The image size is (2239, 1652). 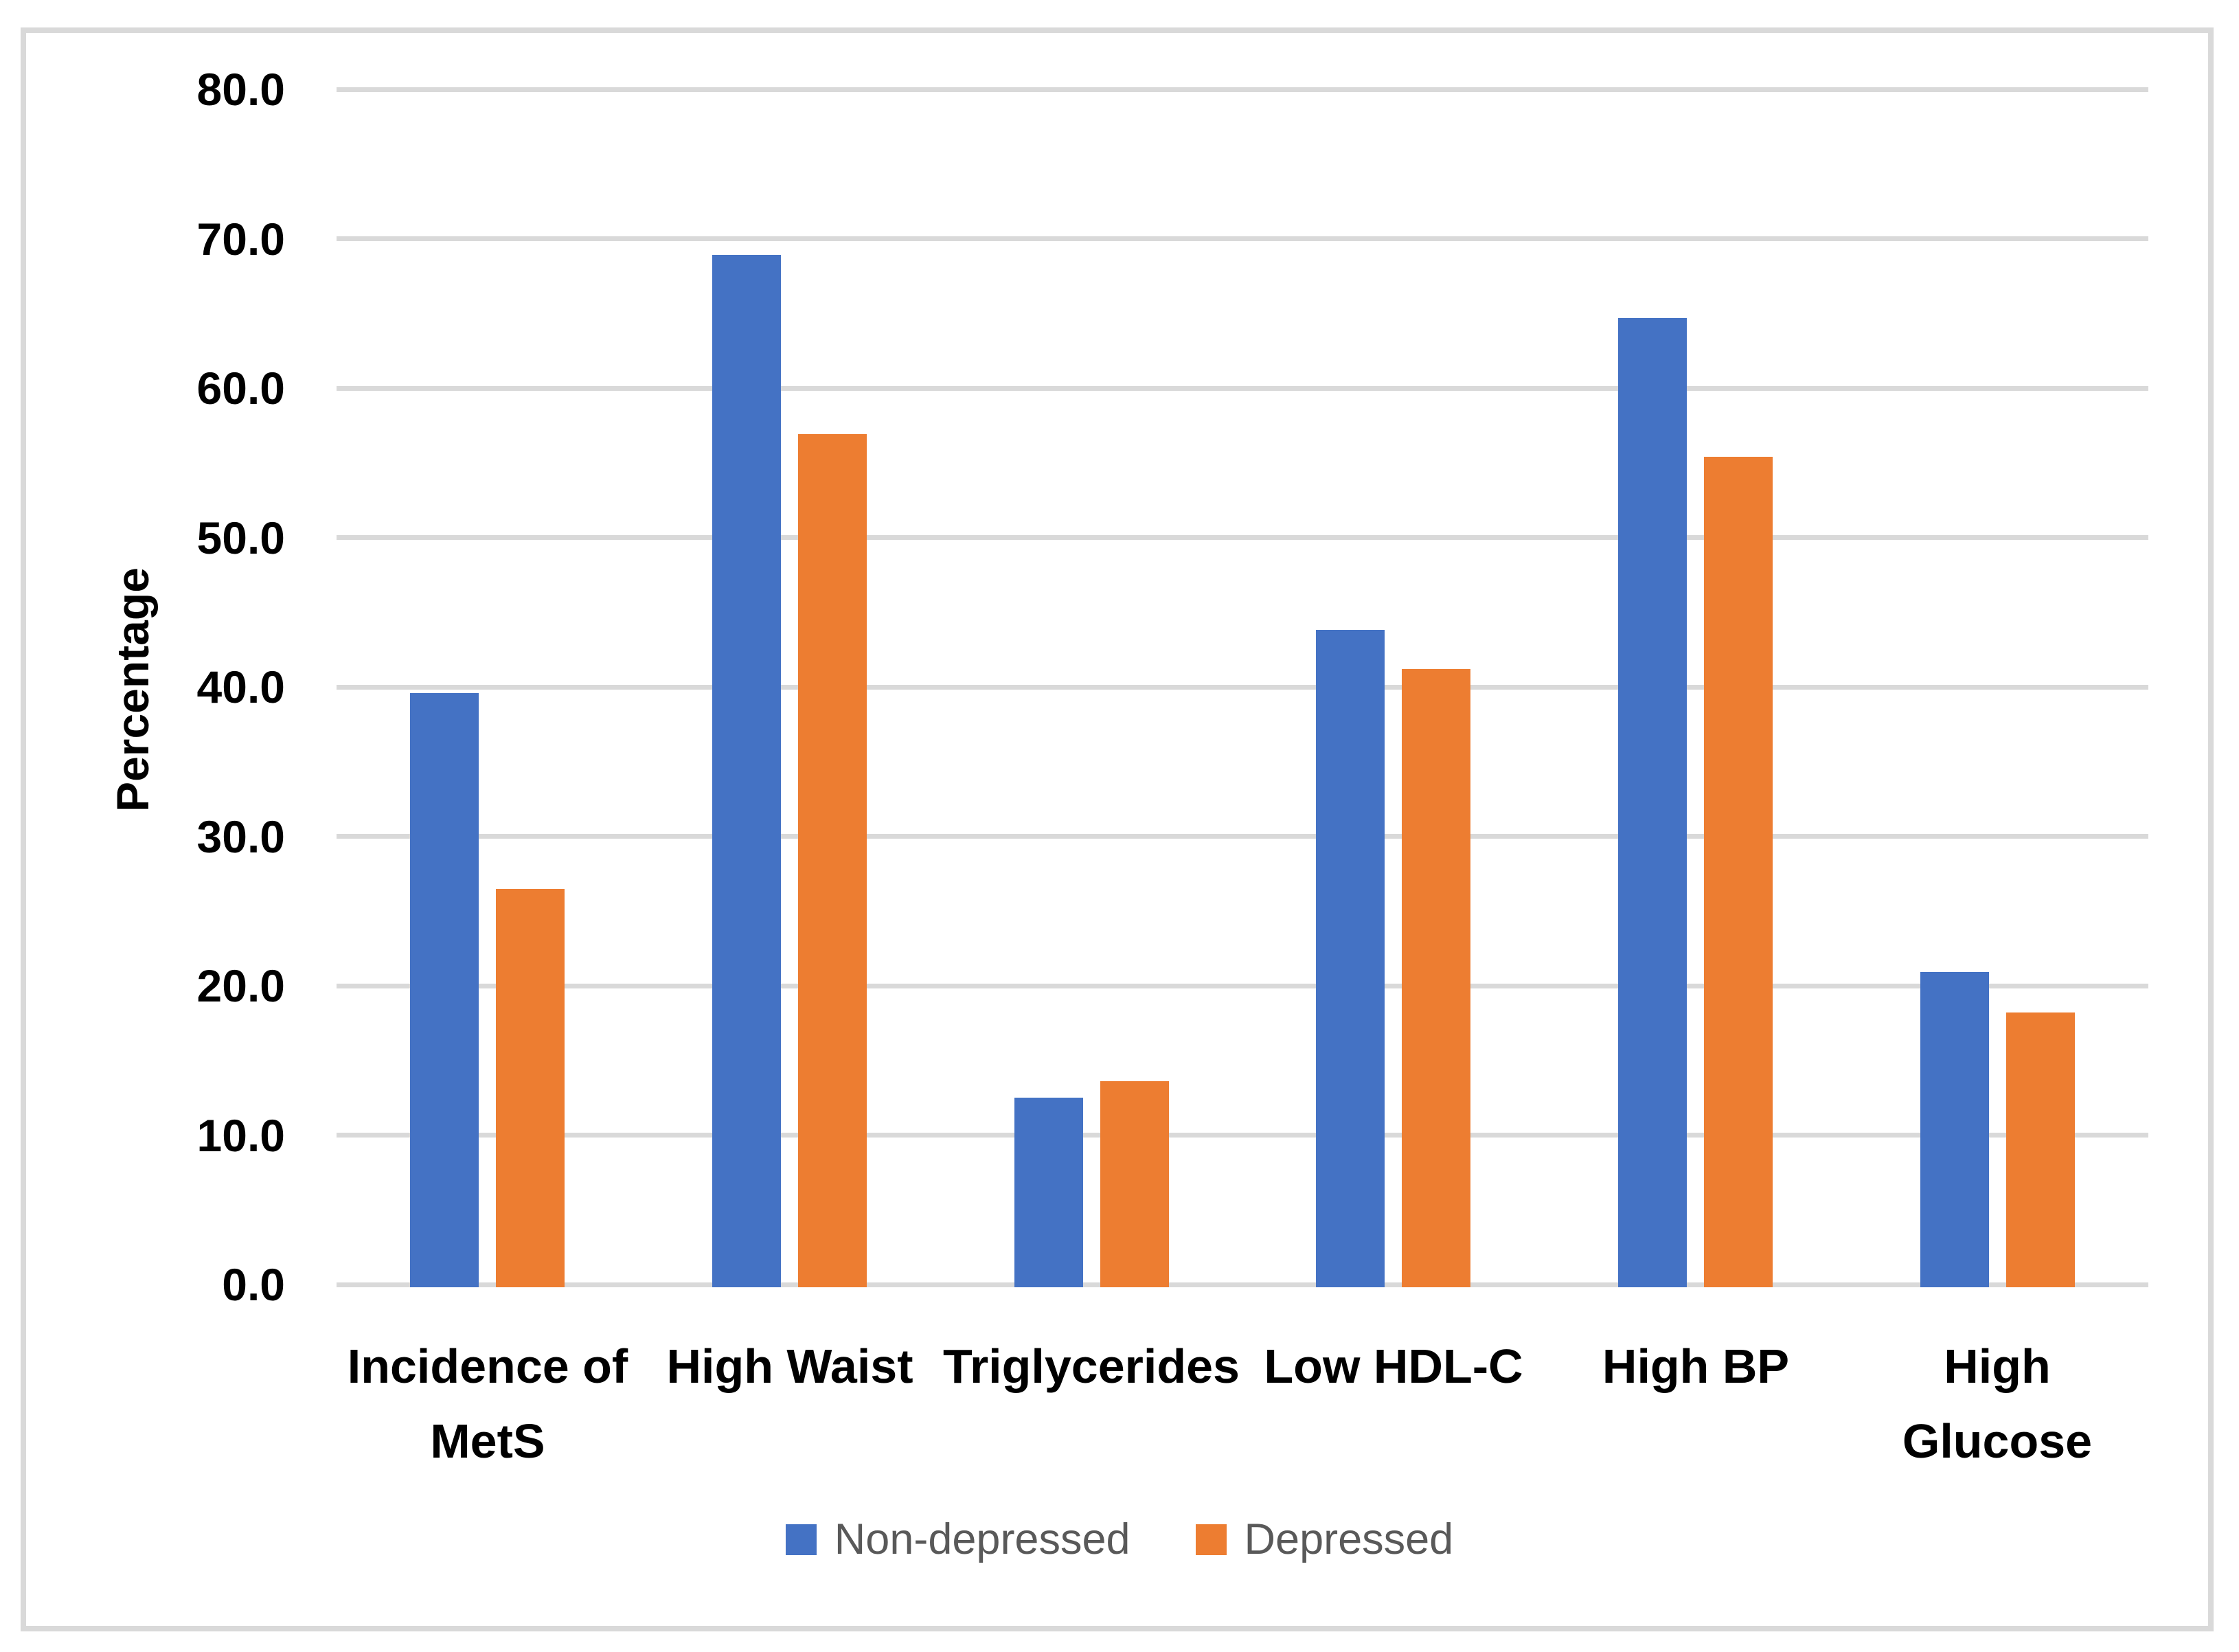 I want to click on bar-non-depressed-high-waist, so click(x=746, y=771).